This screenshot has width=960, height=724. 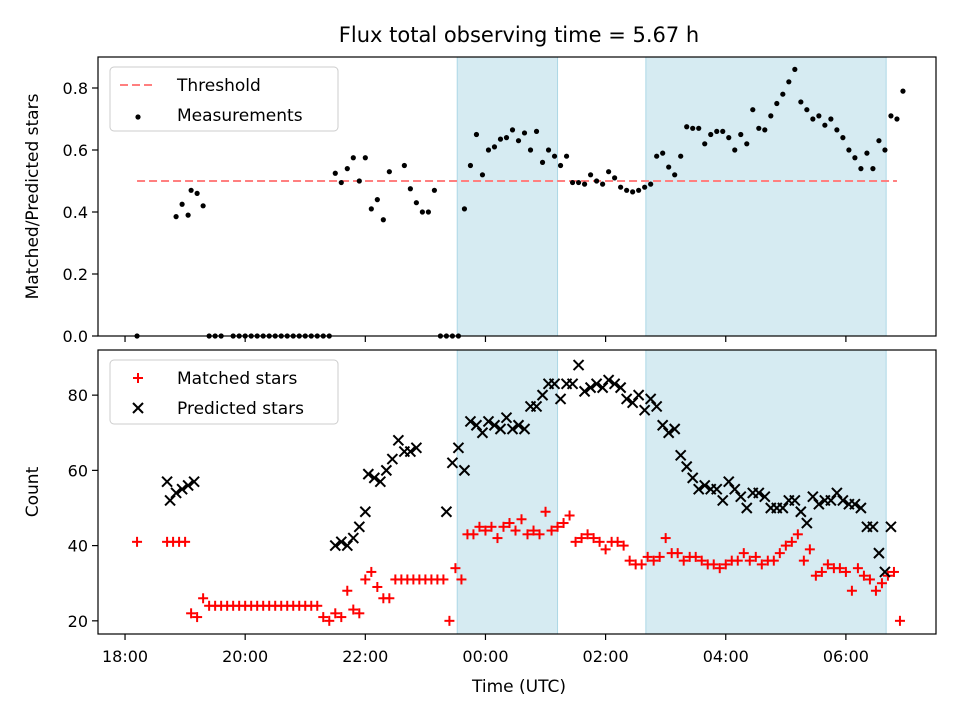 What do you see at coordinates (75, 88) in the screenshot?
I see `y-tick-label: 0.8` at bounding box center [75, 88].